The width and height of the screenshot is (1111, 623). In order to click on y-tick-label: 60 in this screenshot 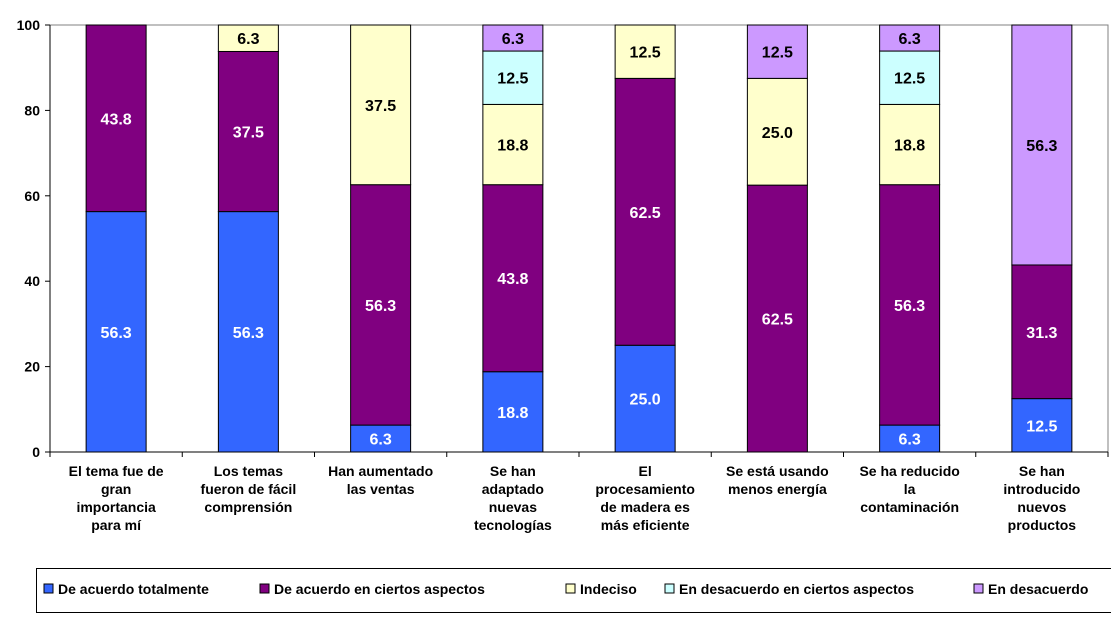, I will do `click(32, 196)`.